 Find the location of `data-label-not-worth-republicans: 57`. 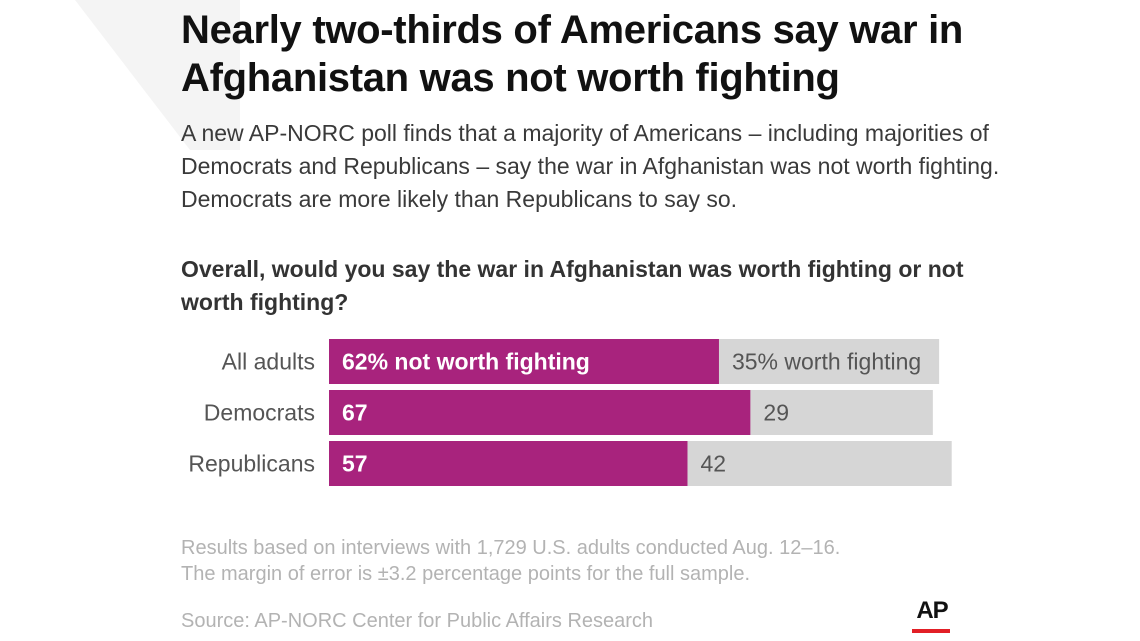

data-label-not-worth-republicans: 57 is located at coordinates (355, 464).